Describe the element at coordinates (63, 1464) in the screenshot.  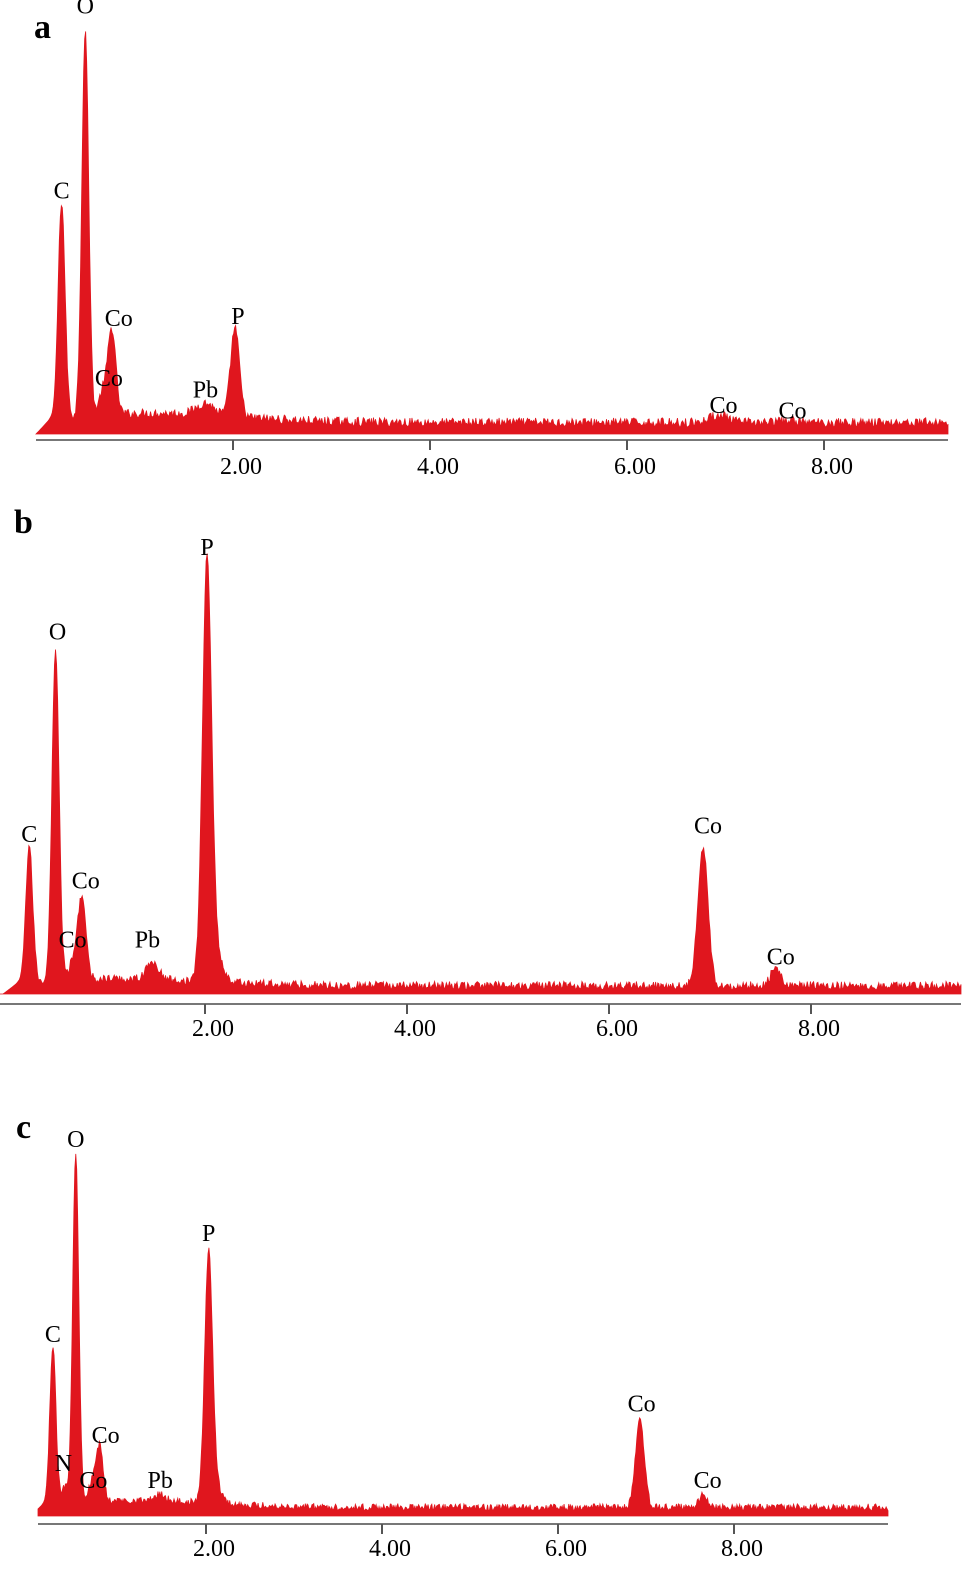
I see `peak-label: N` at that location.